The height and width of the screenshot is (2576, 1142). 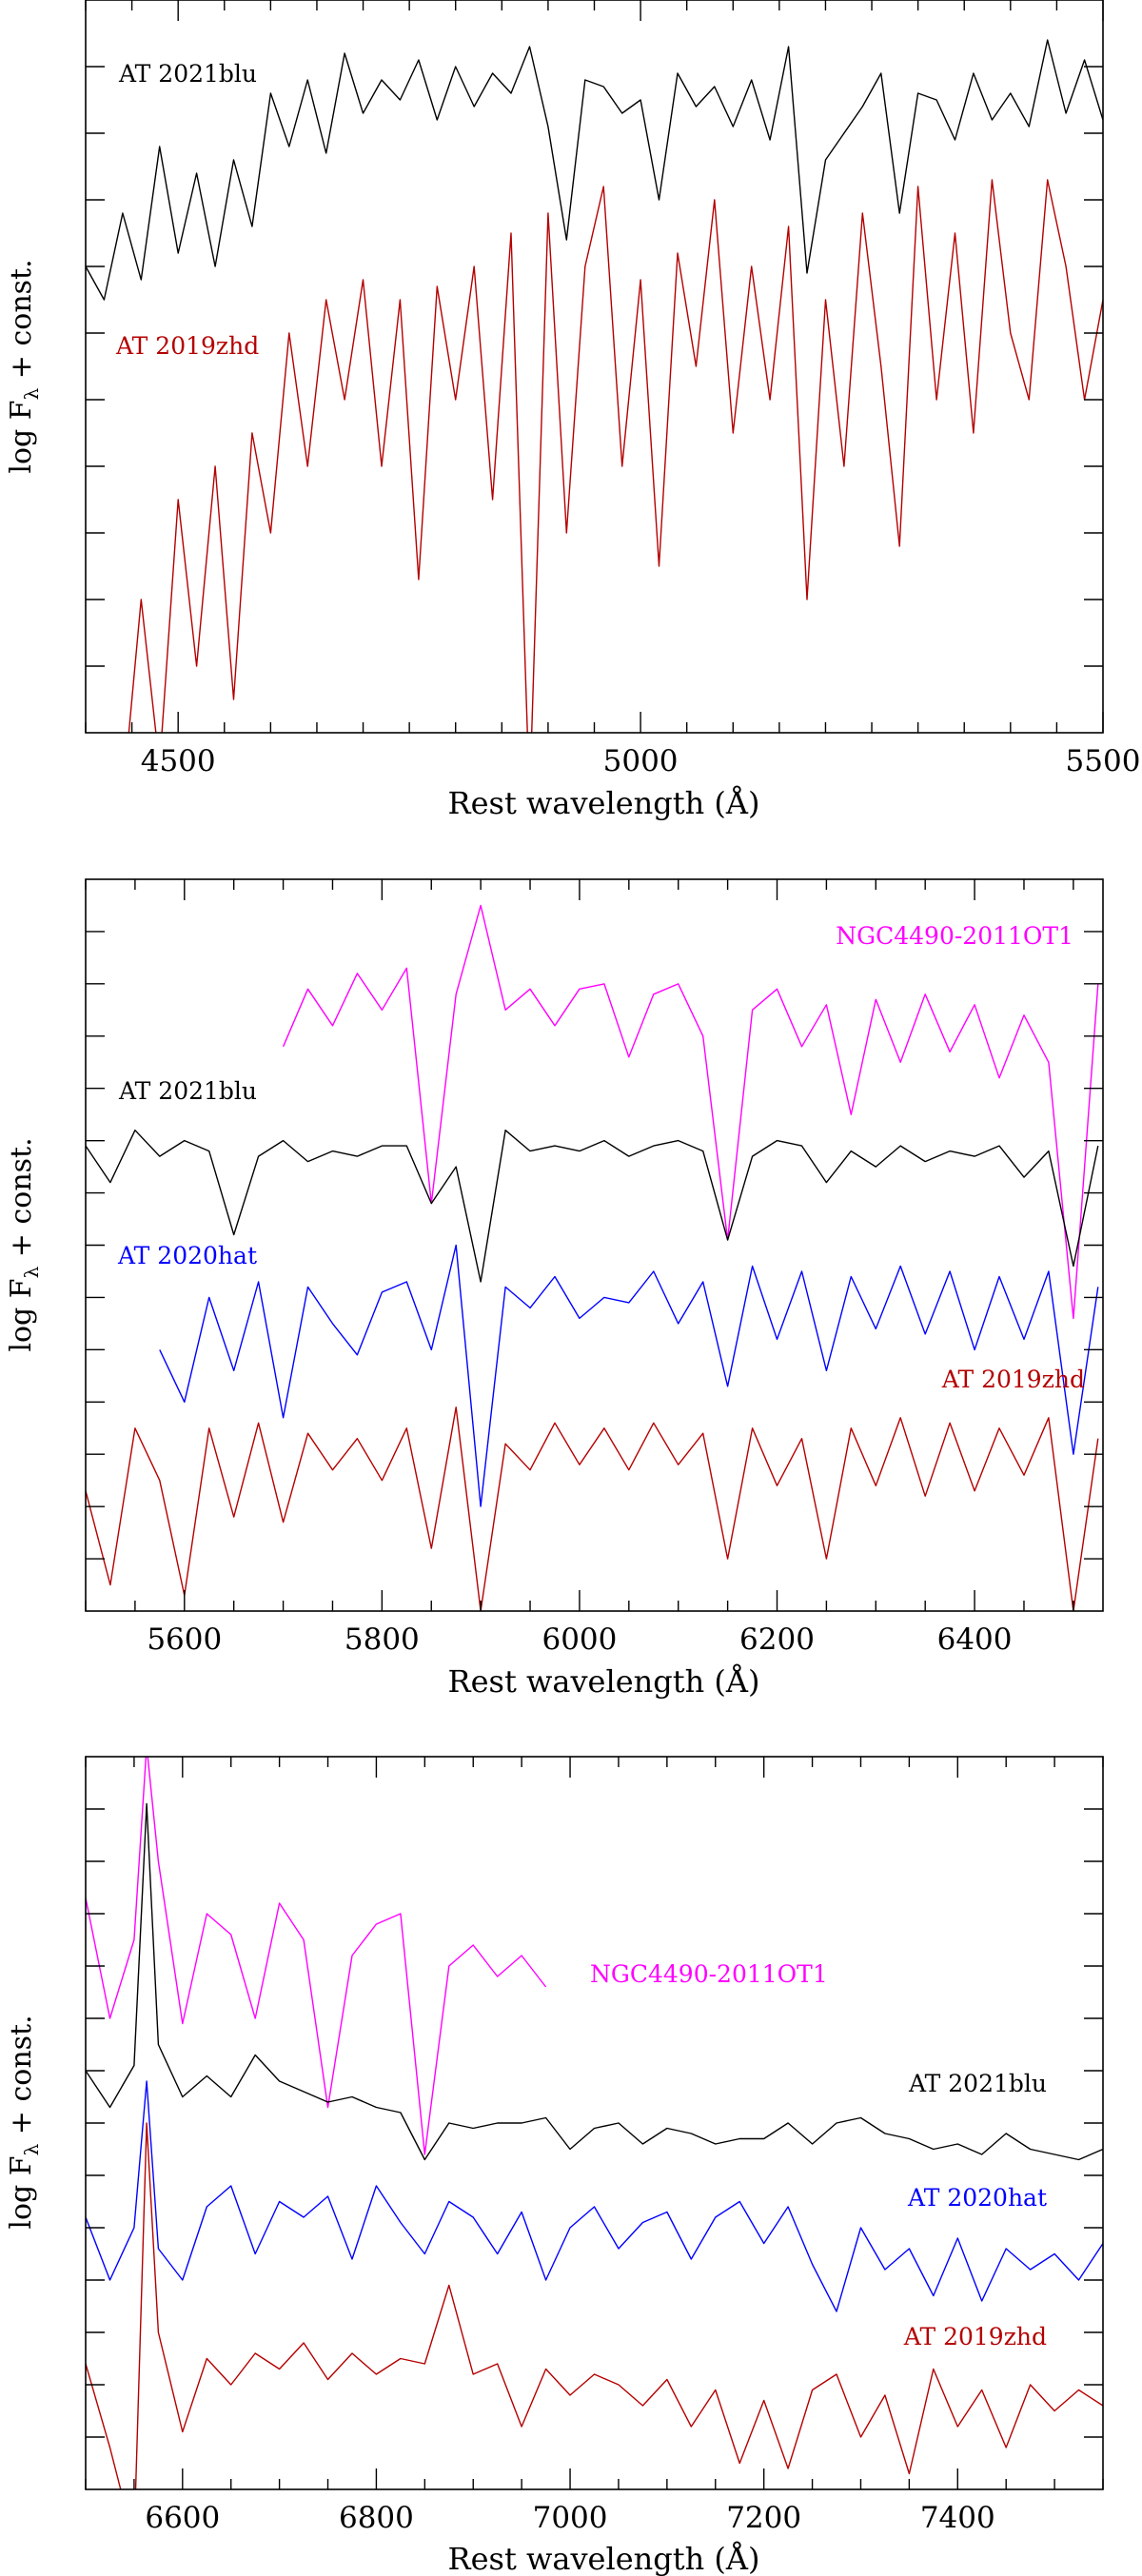 I want to click on x-tick-label: 7000, so click(x=570, y=2518).